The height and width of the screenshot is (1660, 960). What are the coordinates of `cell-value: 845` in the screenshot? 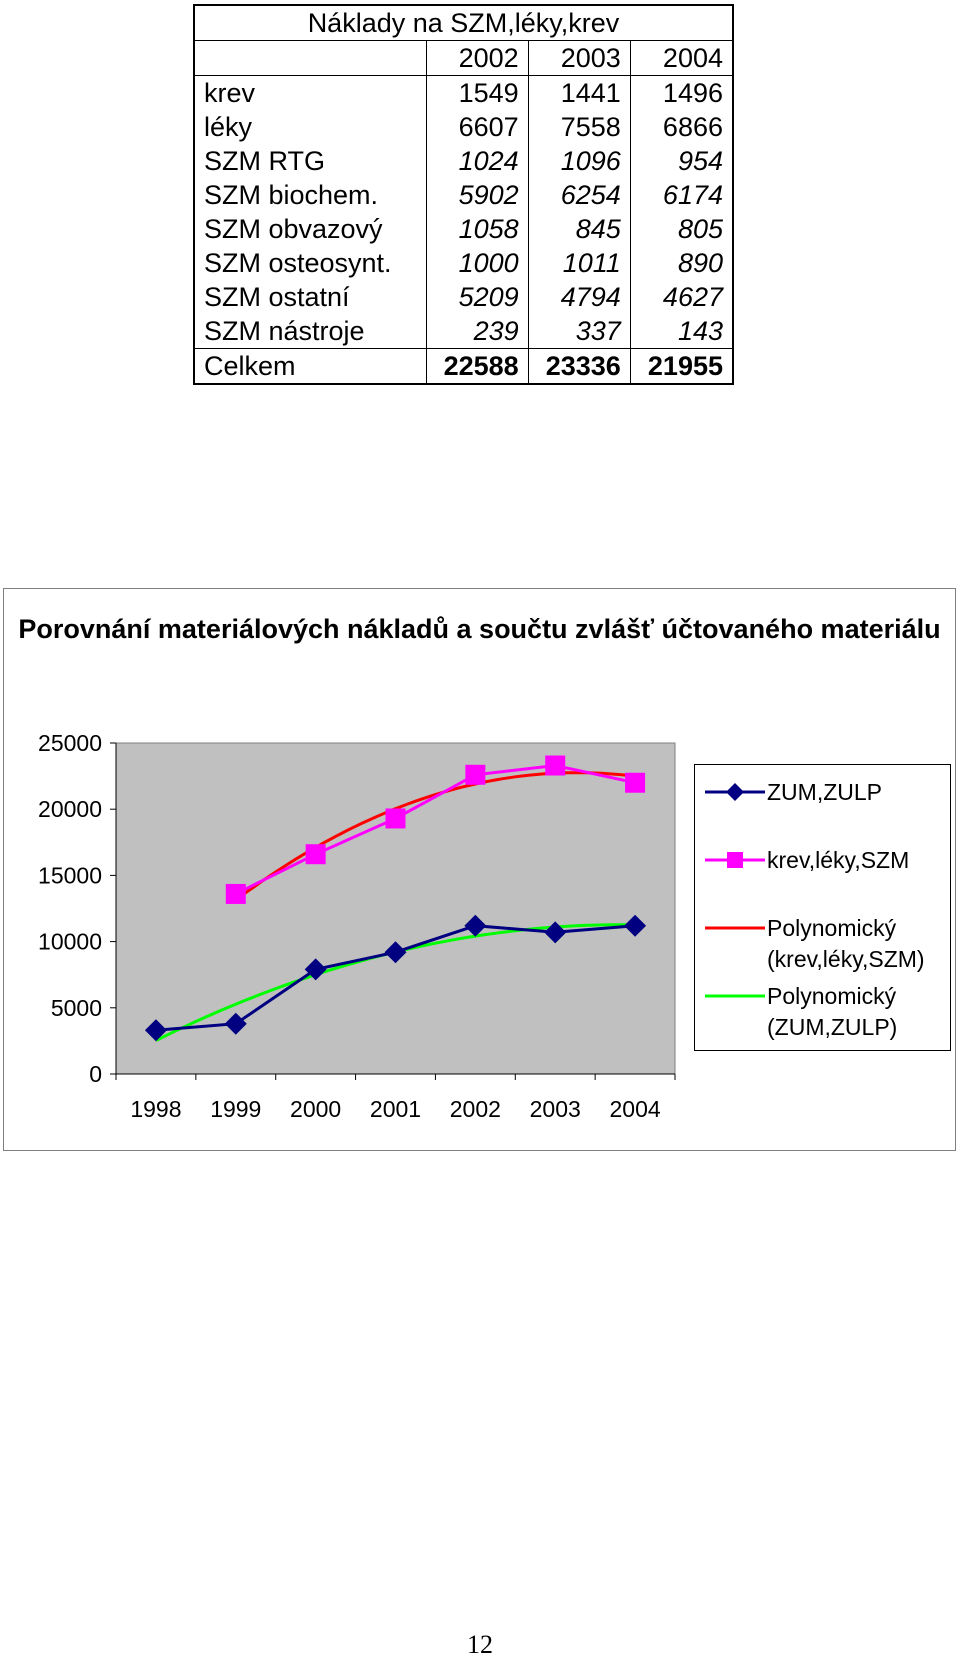 It's located at (579, 229).